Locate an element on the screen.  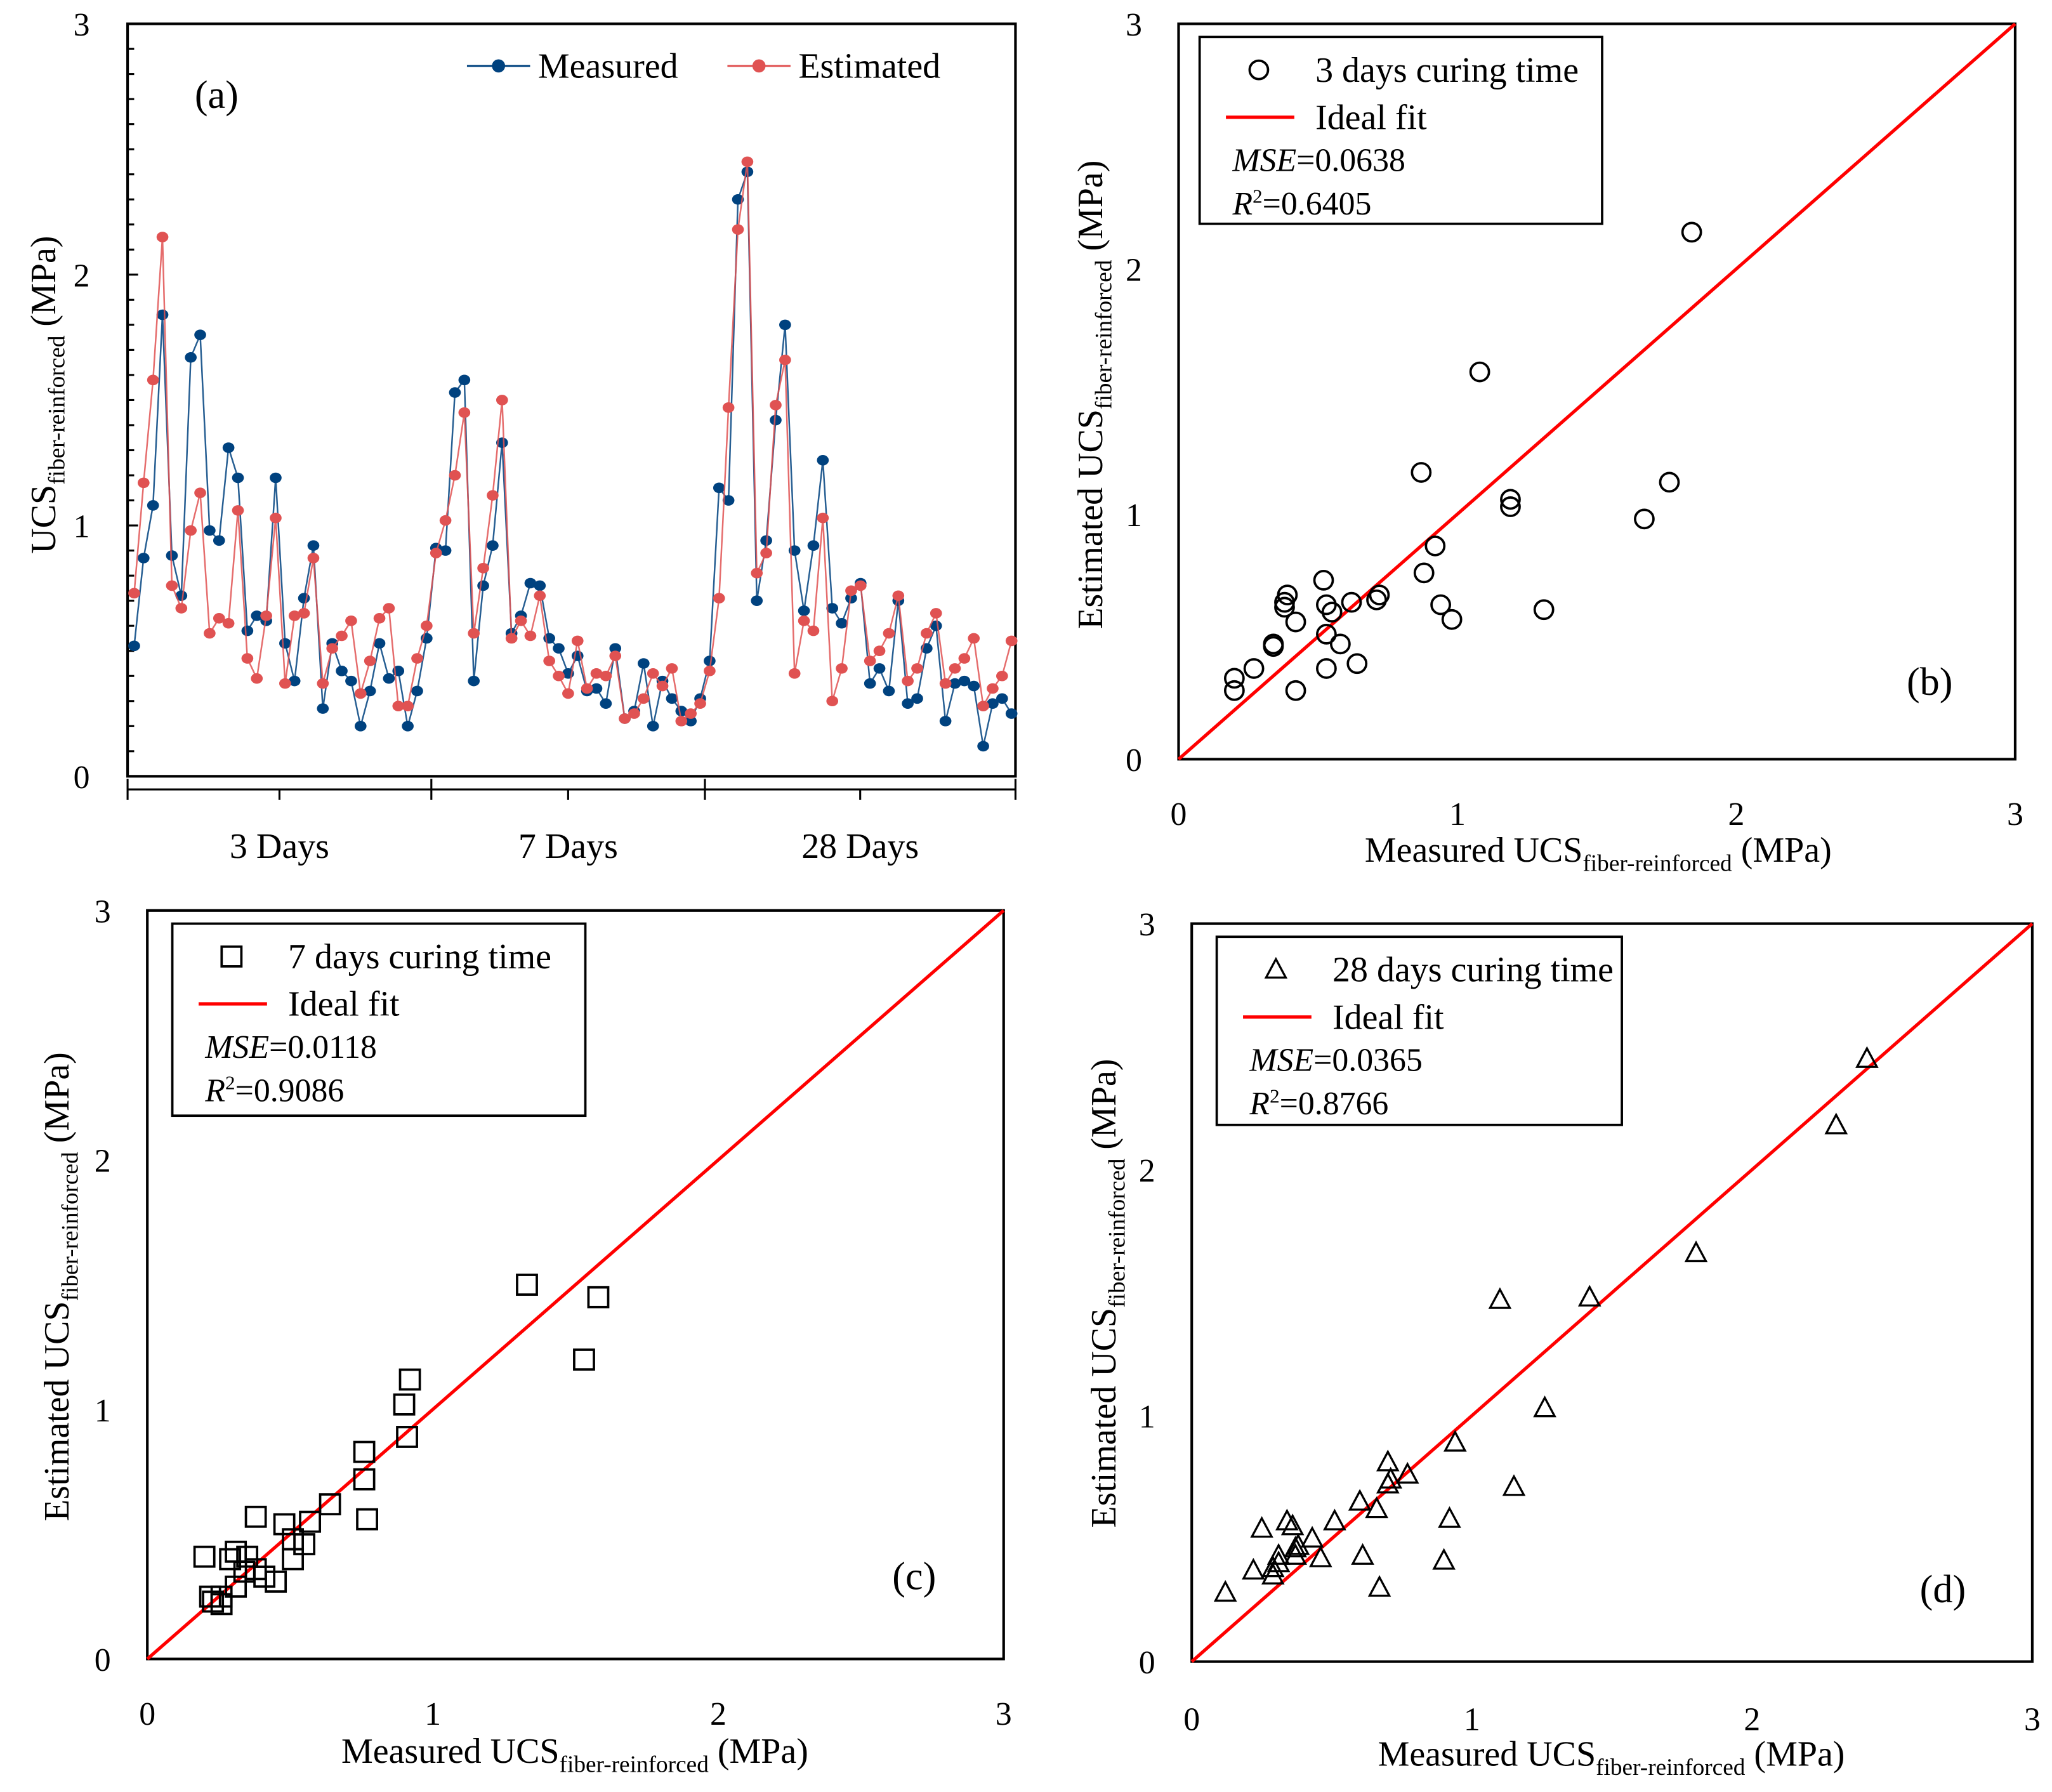
legend-series-label: 3 days curing time is located at coordinates (1447, 70).